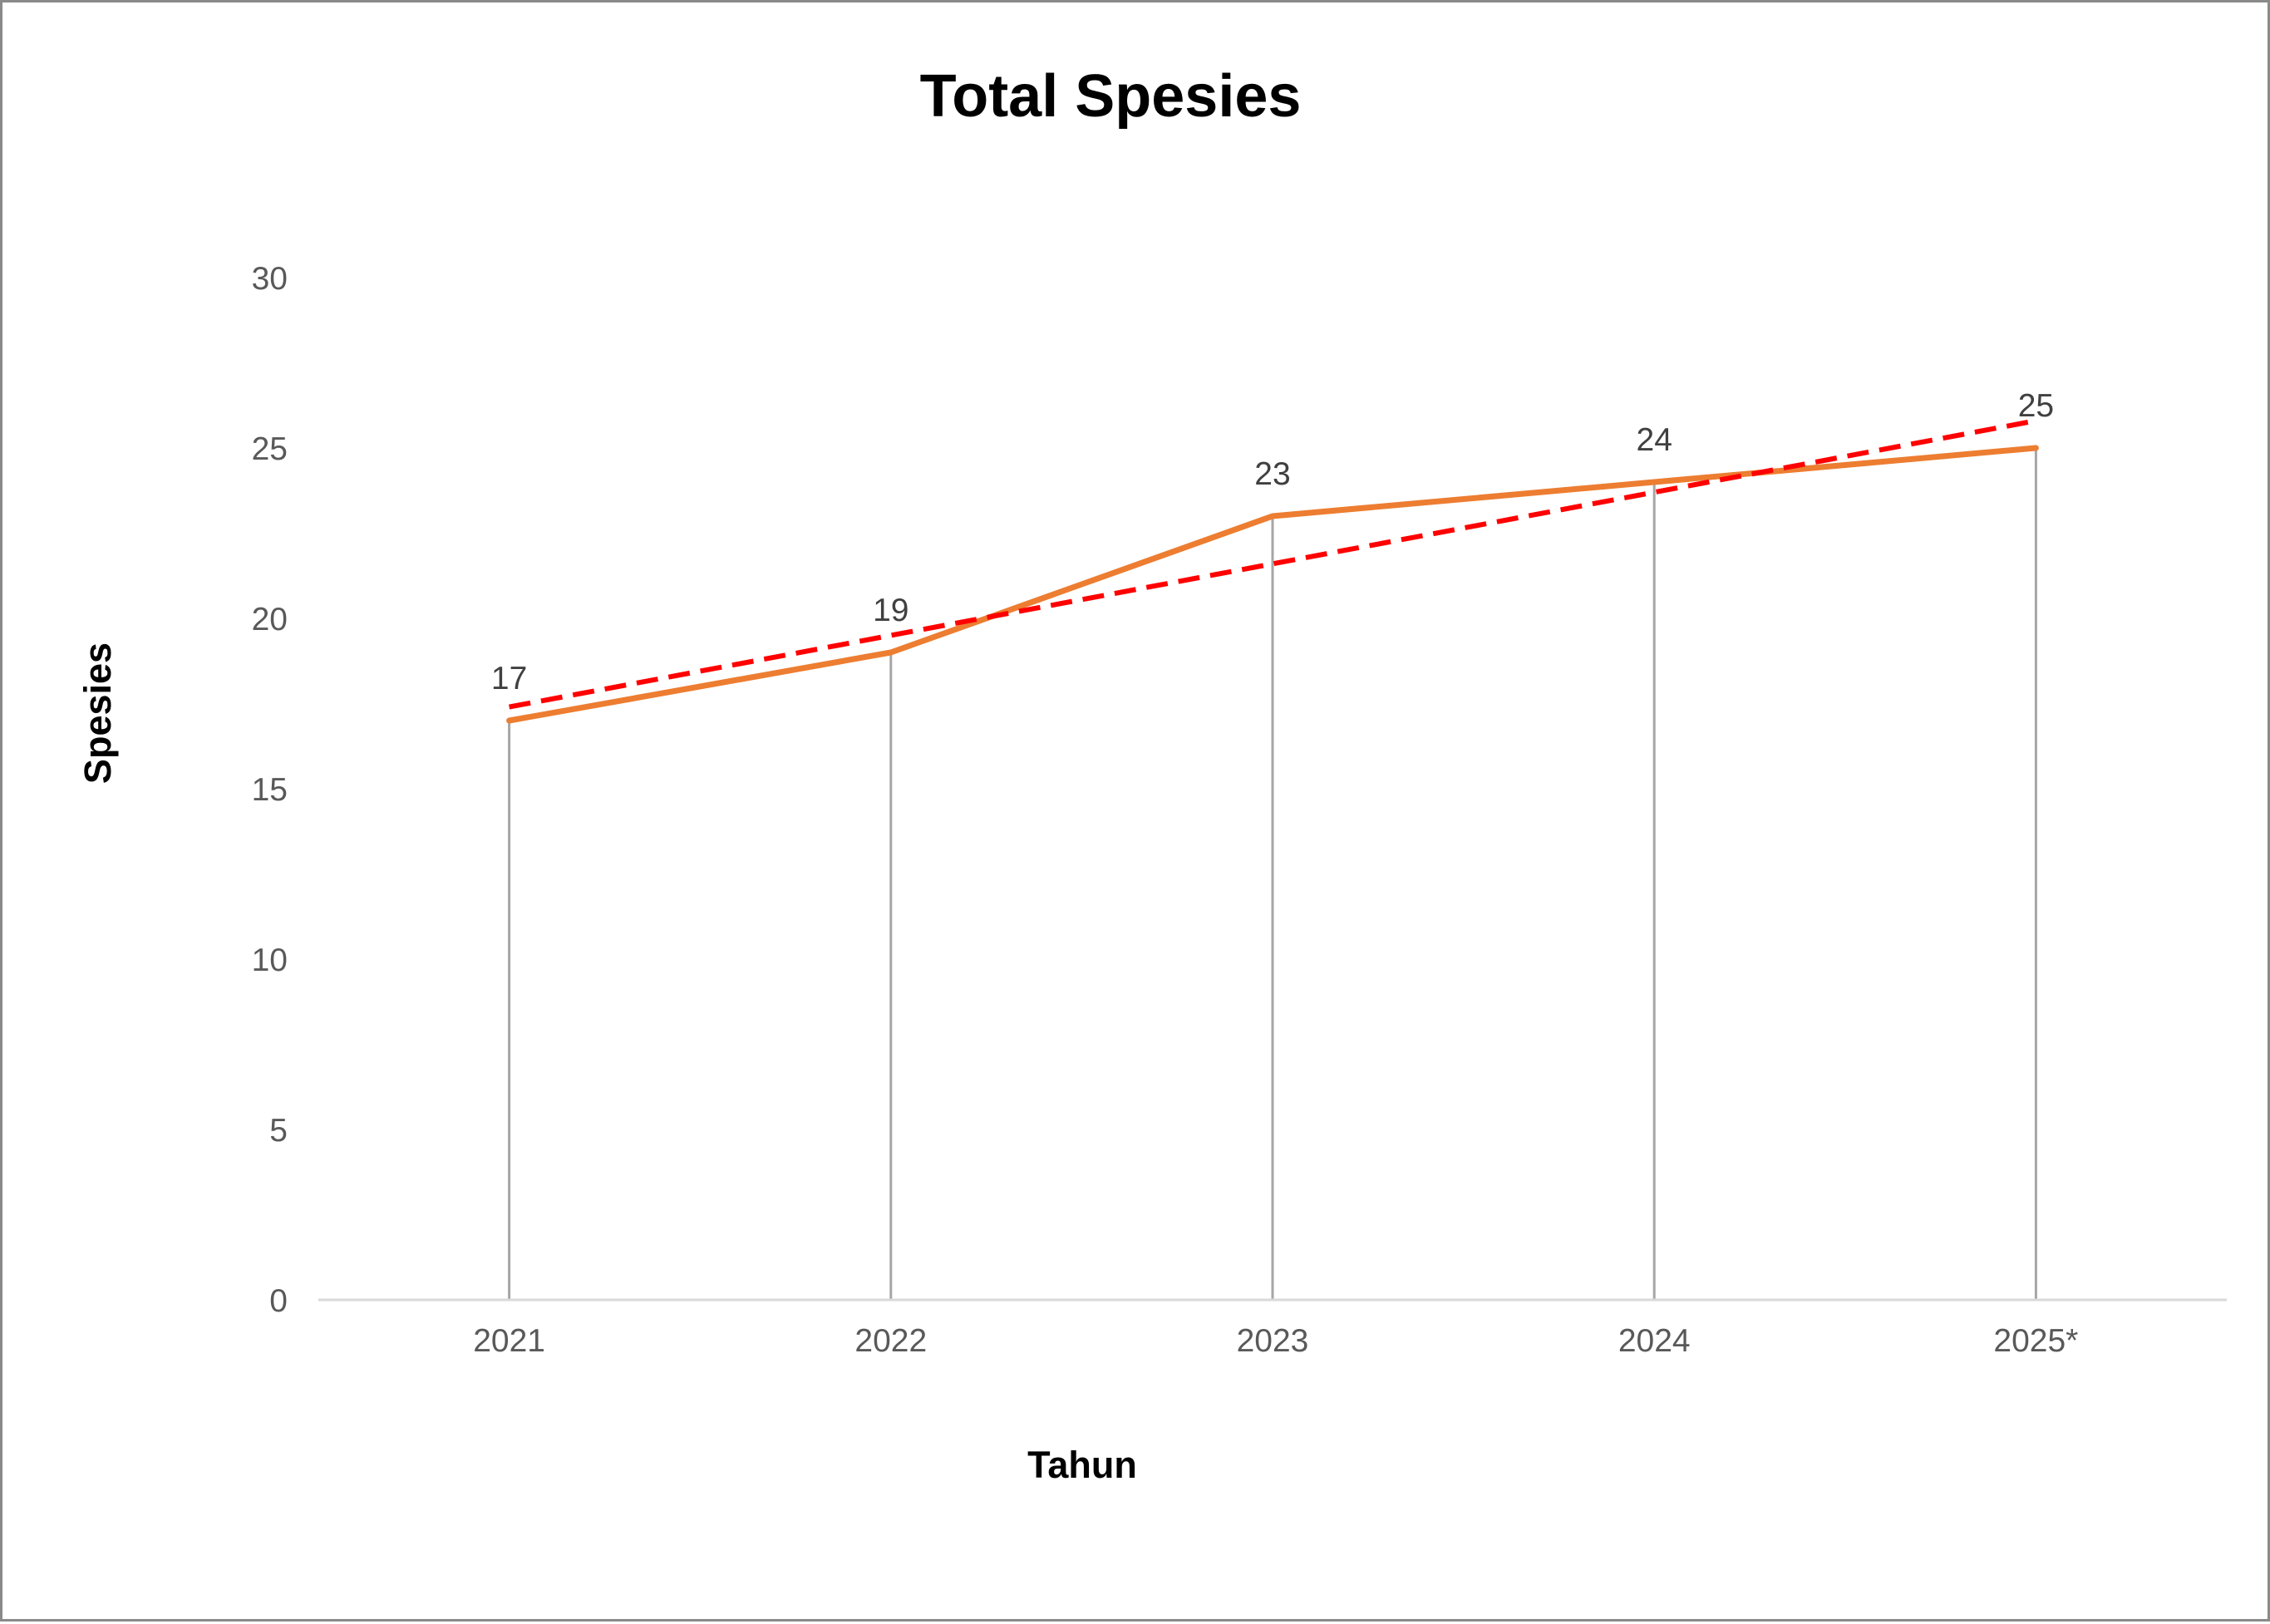  What do you see at coordinates (1654, 1341) in the screenshot?
I see `x-tick-label: 2024` at bounding box center [1654, 1341].